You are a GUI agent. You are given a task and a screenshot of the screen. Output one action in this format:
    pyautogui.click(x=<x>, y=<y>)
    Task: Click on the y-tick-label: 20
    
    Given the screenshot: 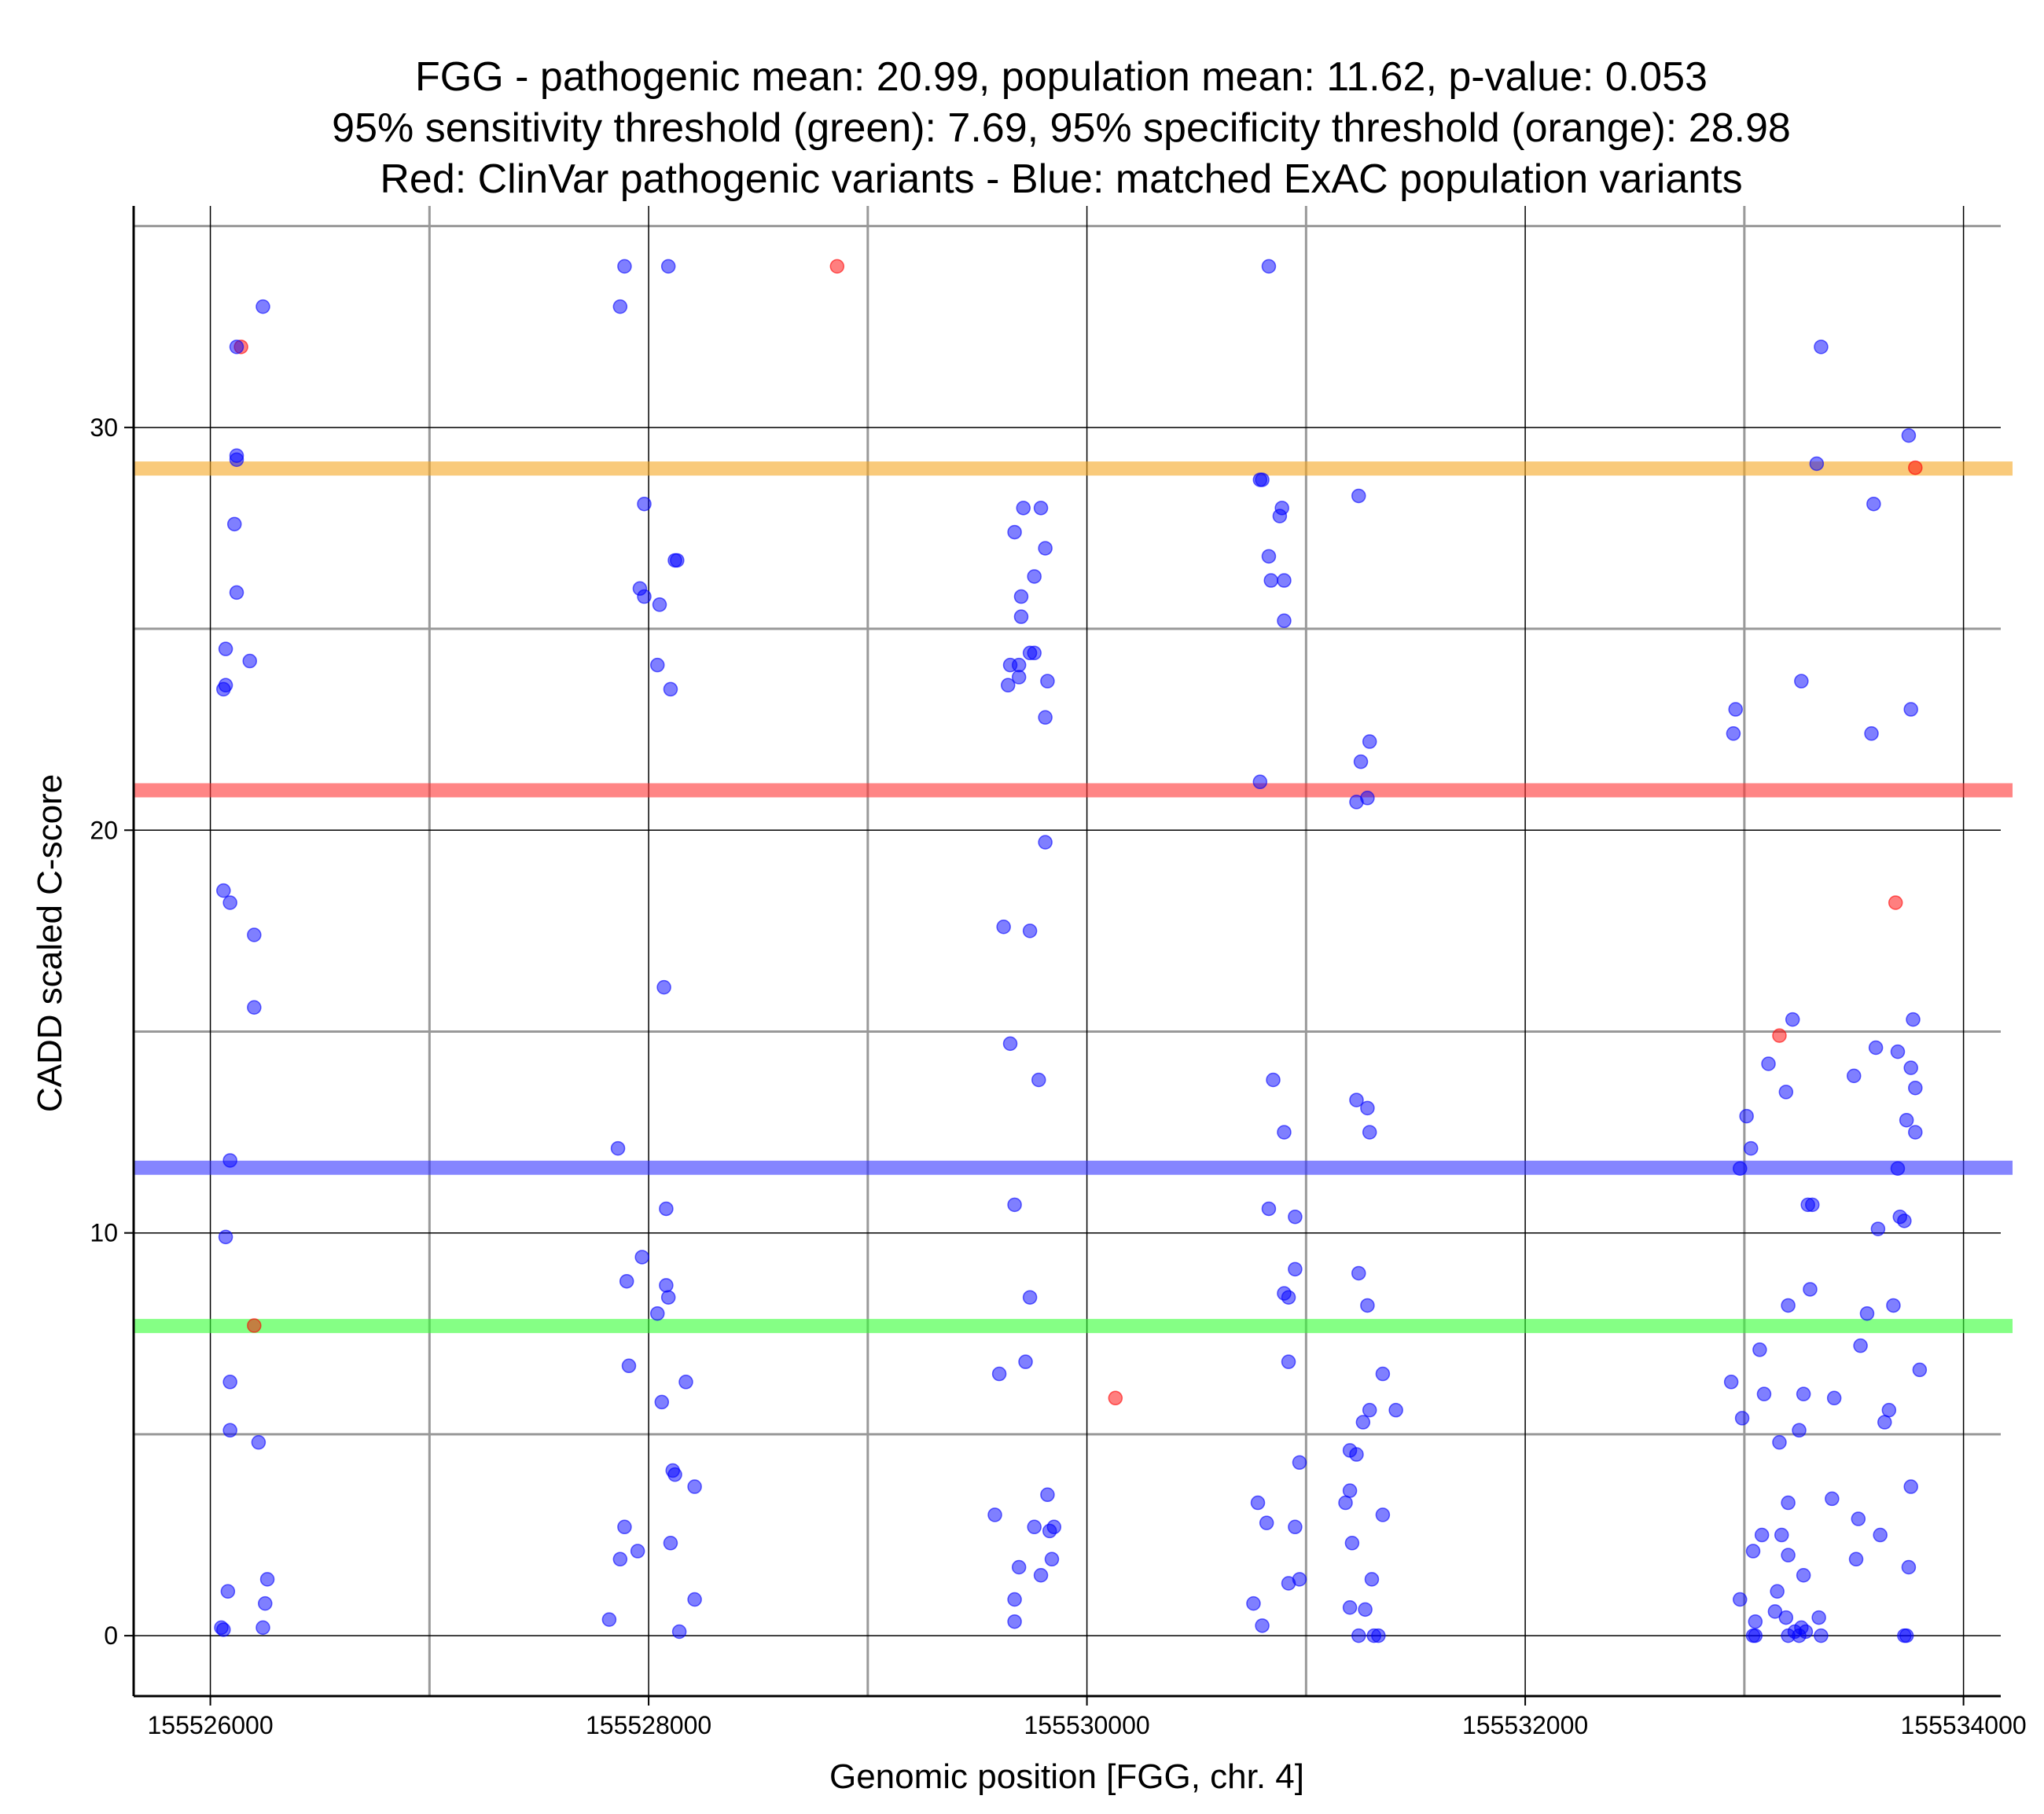 What is the action you would take?
    pyautogui.click(x=104, y=830)
    